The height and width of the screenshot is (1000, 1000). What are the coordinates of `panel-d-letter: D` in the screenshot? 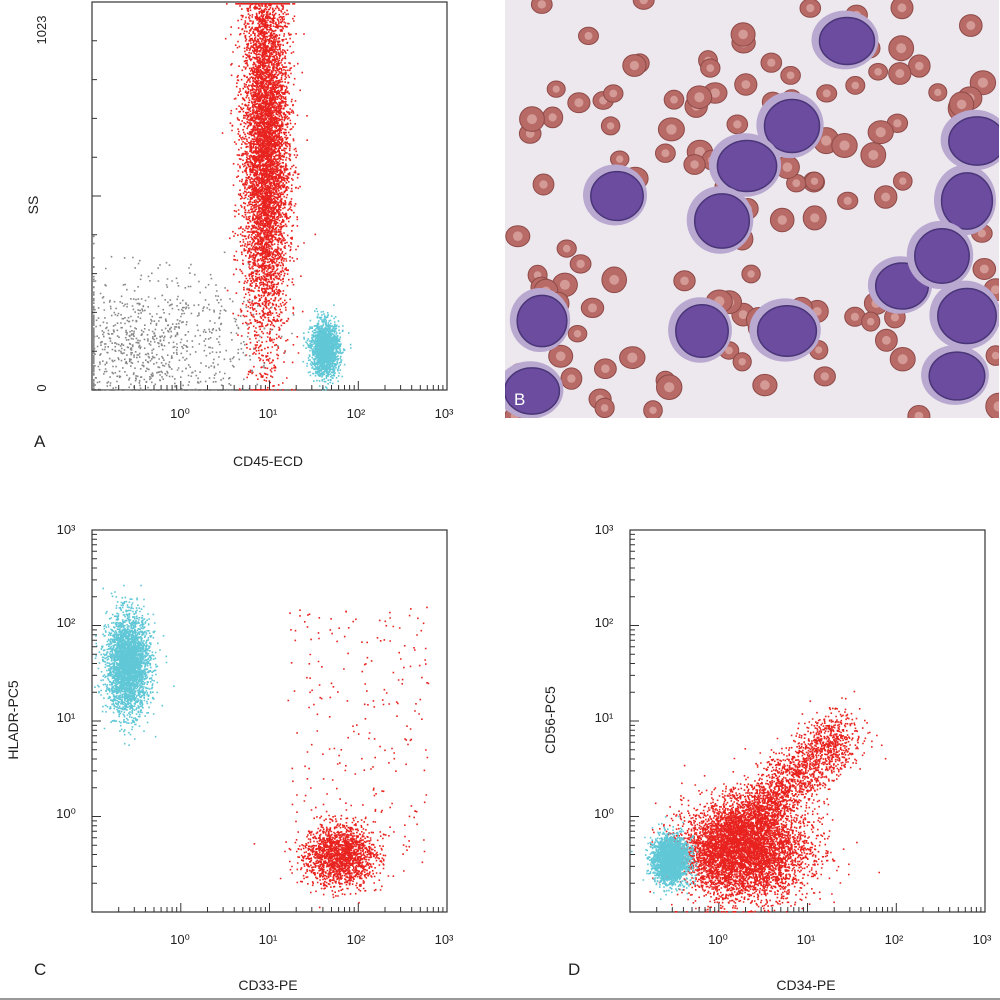 It's located at (574, 969).